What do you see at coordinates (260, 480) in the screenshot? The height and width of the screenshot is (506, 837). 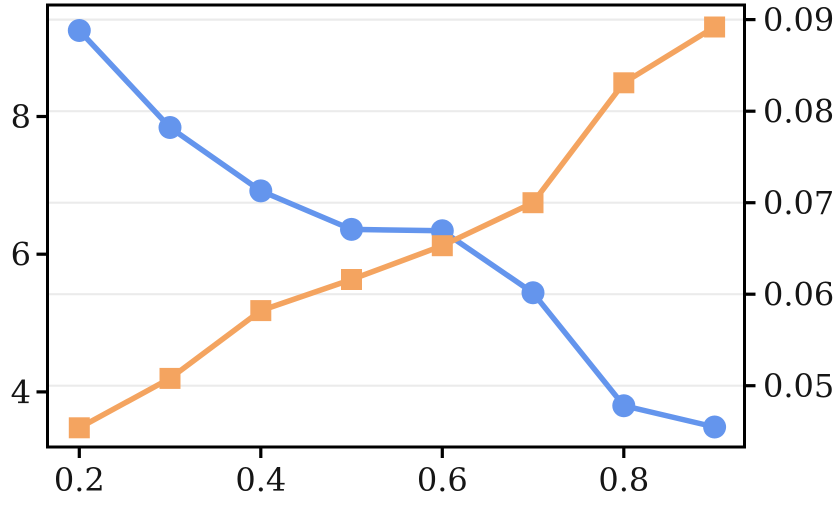 I see `x-axis-tick-label: 0.4` at bounding box center [260, 480].